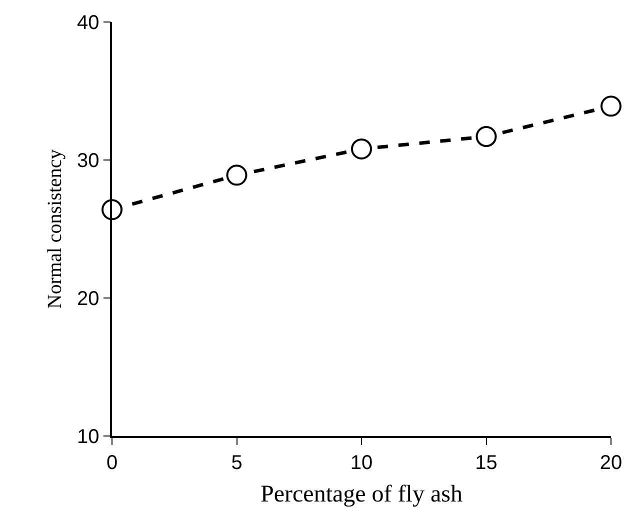 The width and height of the screenshot is (634, 531). I want to click on x-tick-label: 0, so click(112, 463).